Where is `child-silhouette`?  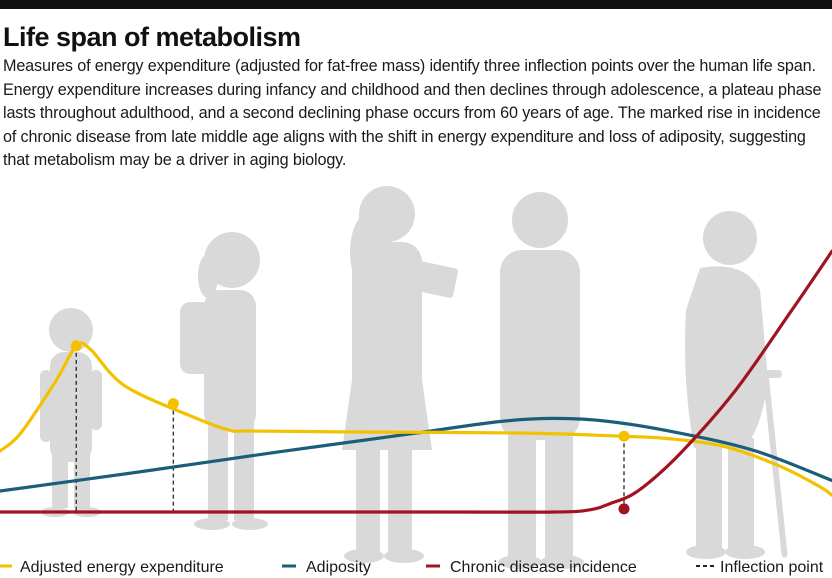 child-silhouette is located at coordinates (224, 381).